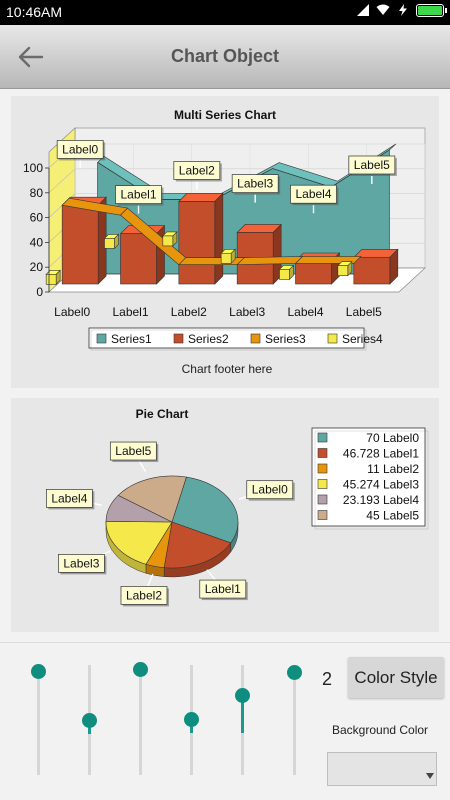 This screenshot has width=450, height=800. I want to click on pie-labels: Label0 Label1 Label2 Label3 Label4 Label5, so click(170, 524).